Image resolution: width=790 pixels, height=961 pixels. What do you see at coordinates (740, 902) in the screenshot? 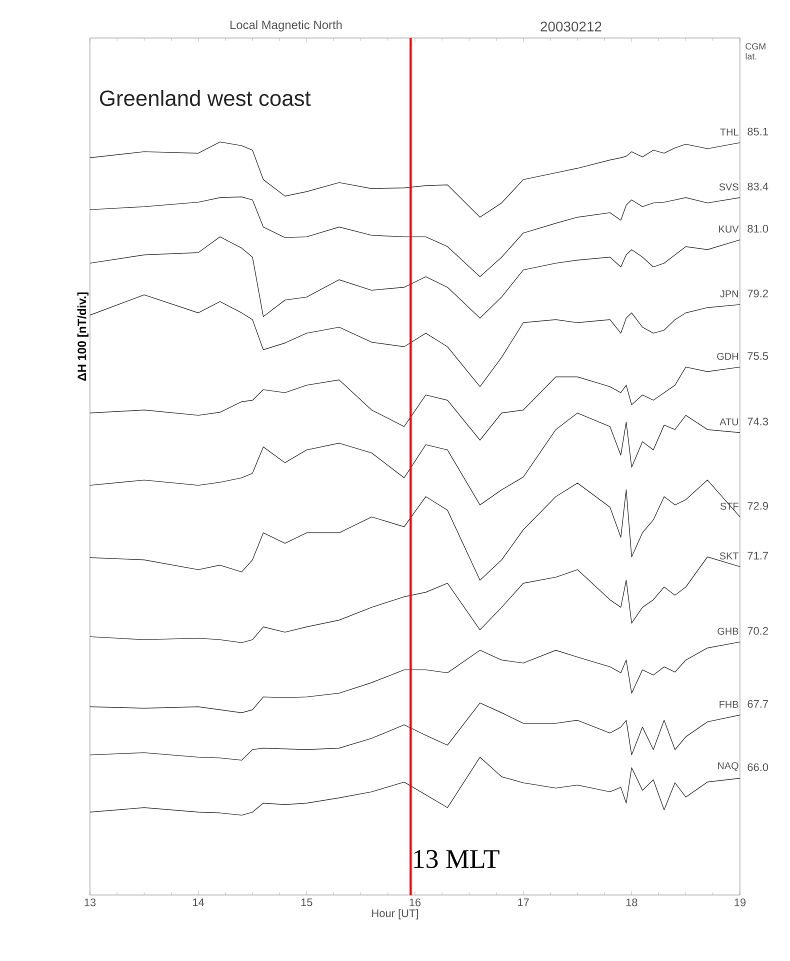
I see `x-tick-label: 19` at bounding box center [740, 902].